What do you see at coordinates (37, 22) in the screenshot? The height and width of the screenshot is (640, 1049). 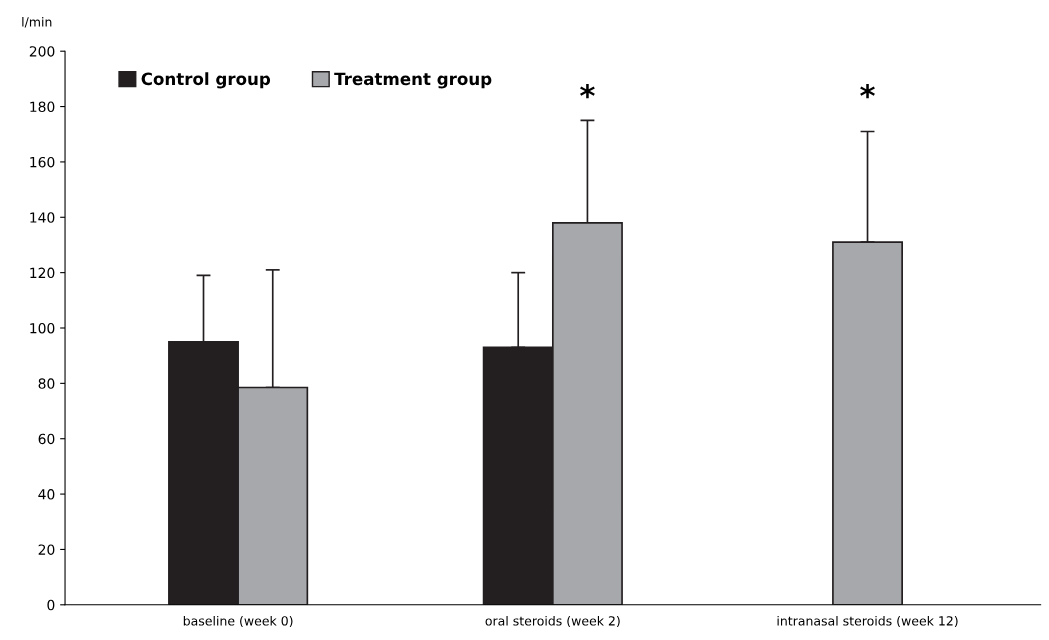 I see `y-axis-title: l/min` at bounding box center [37, 22].